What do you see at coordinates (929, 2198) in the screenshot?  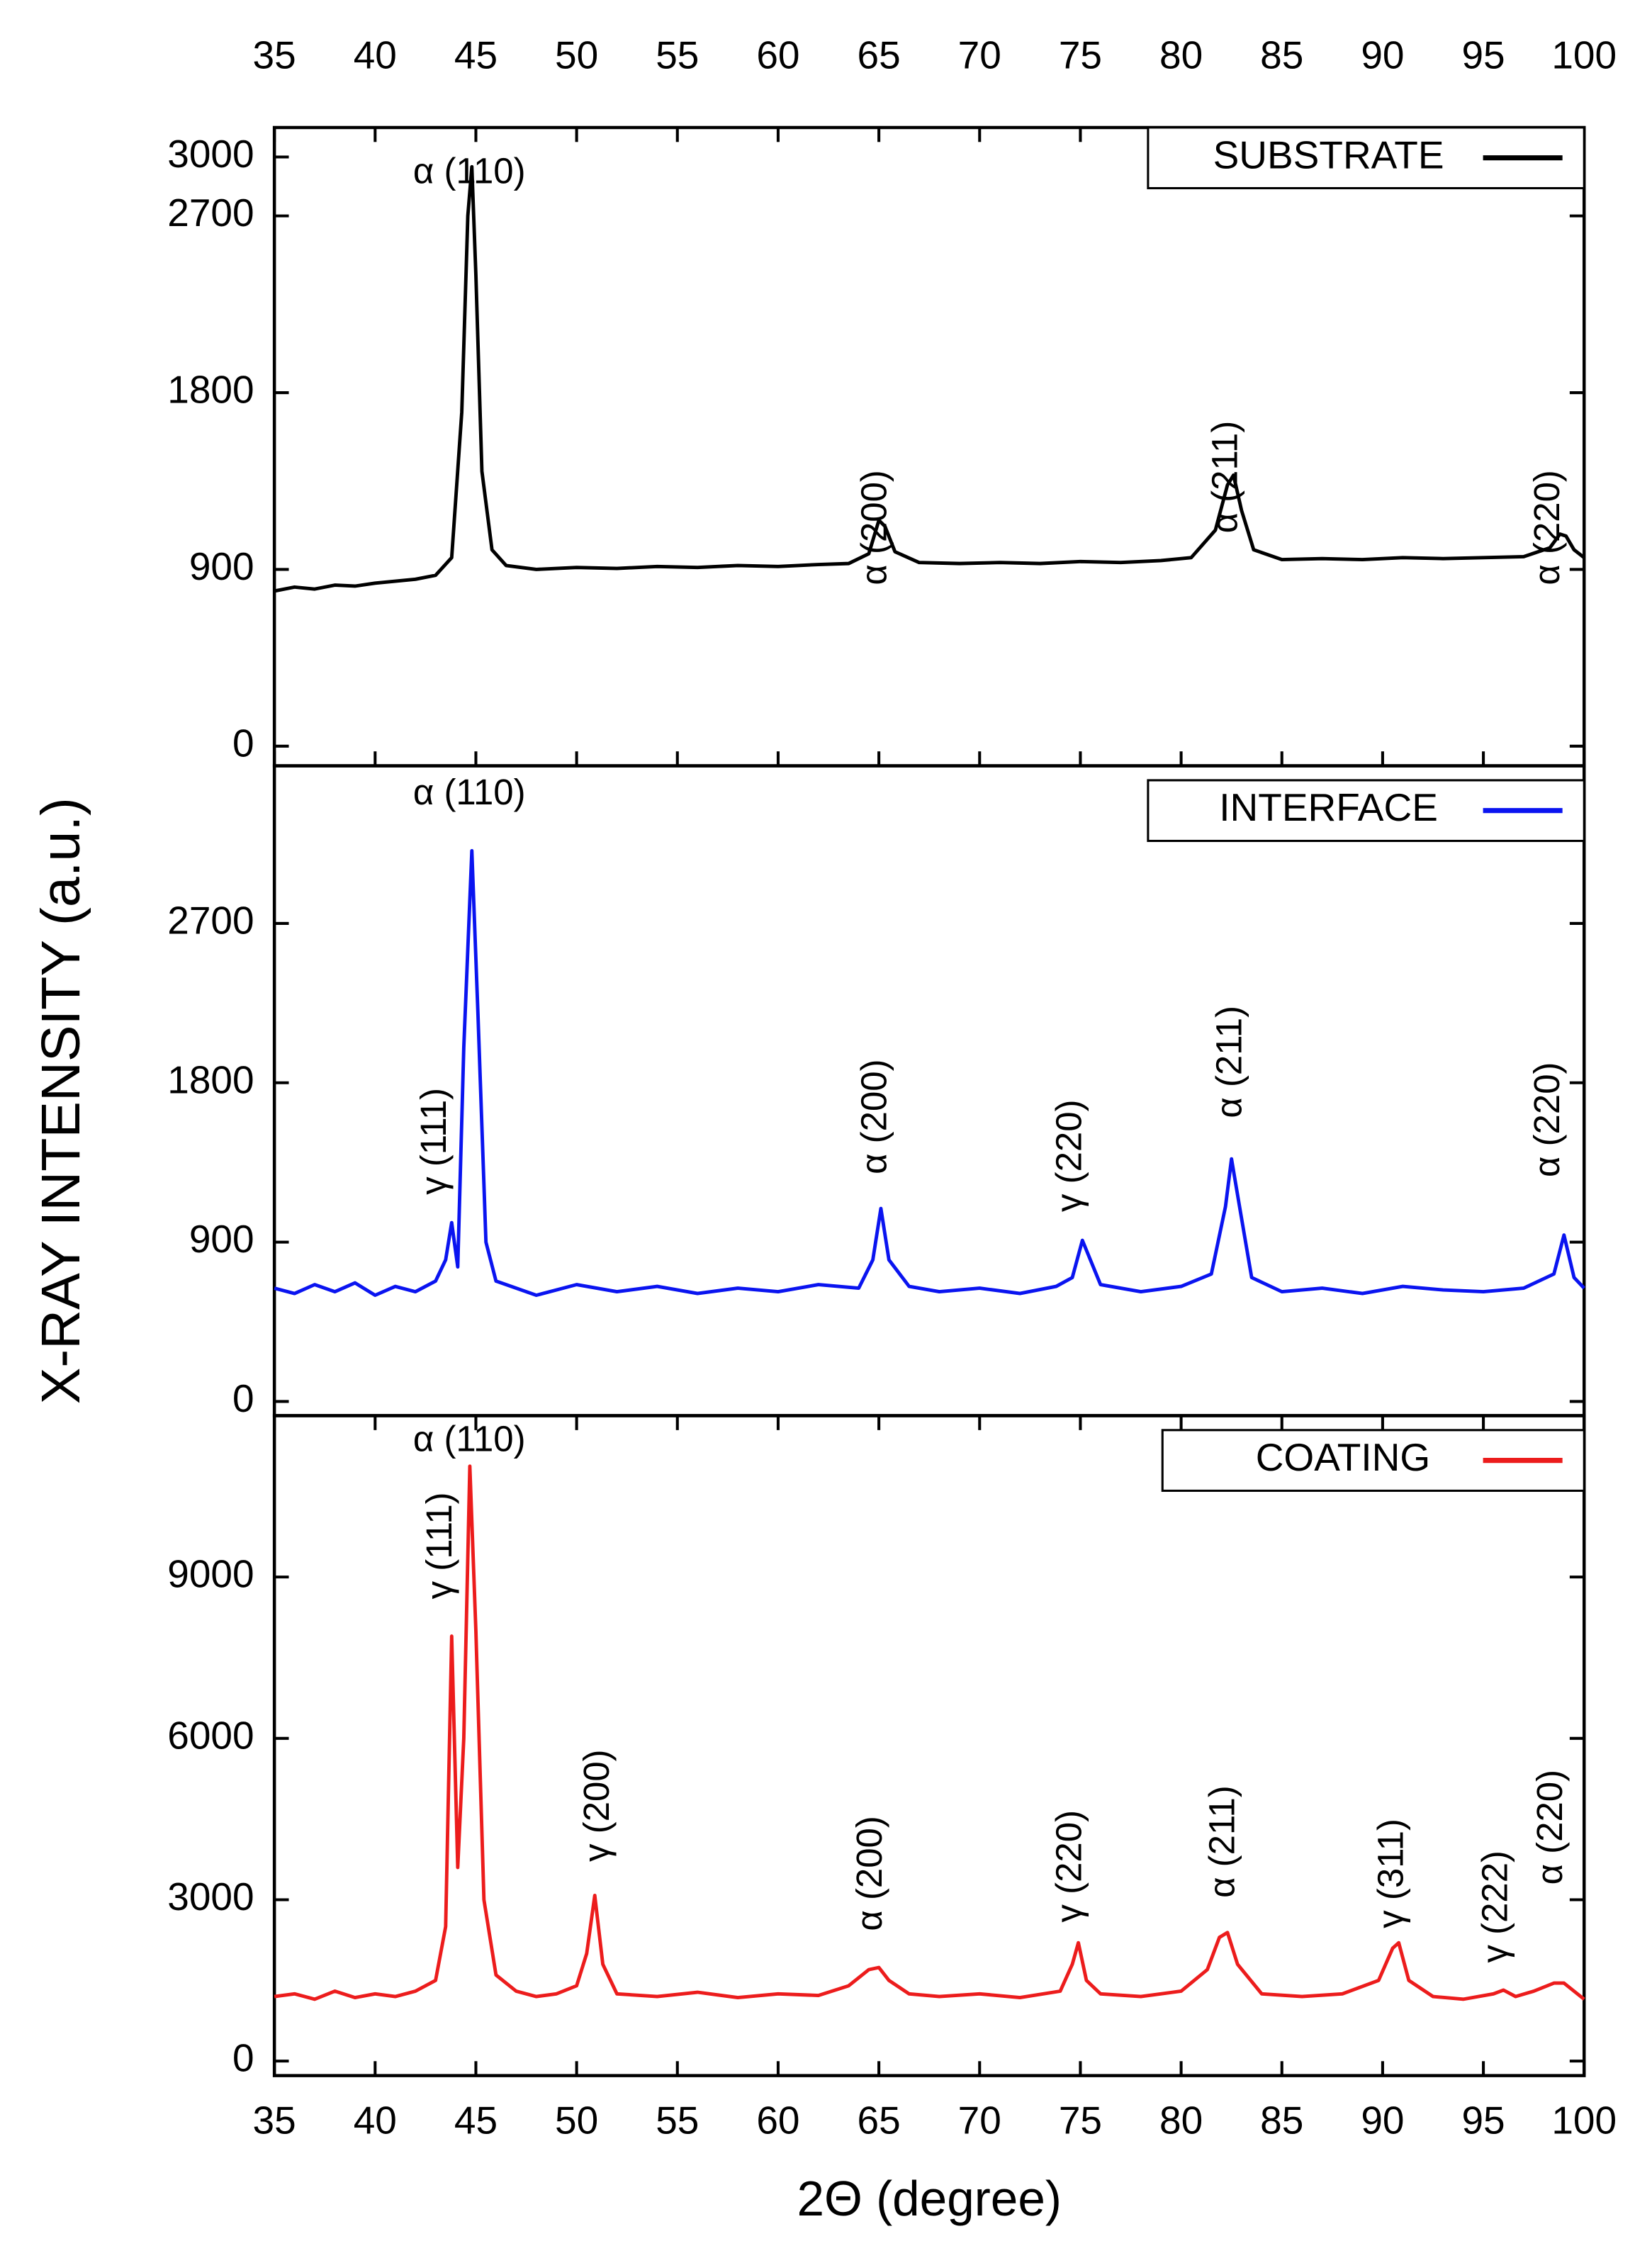 I see `x-axis-label: 2Θ (degree)` at bounding box center [929, 2198].